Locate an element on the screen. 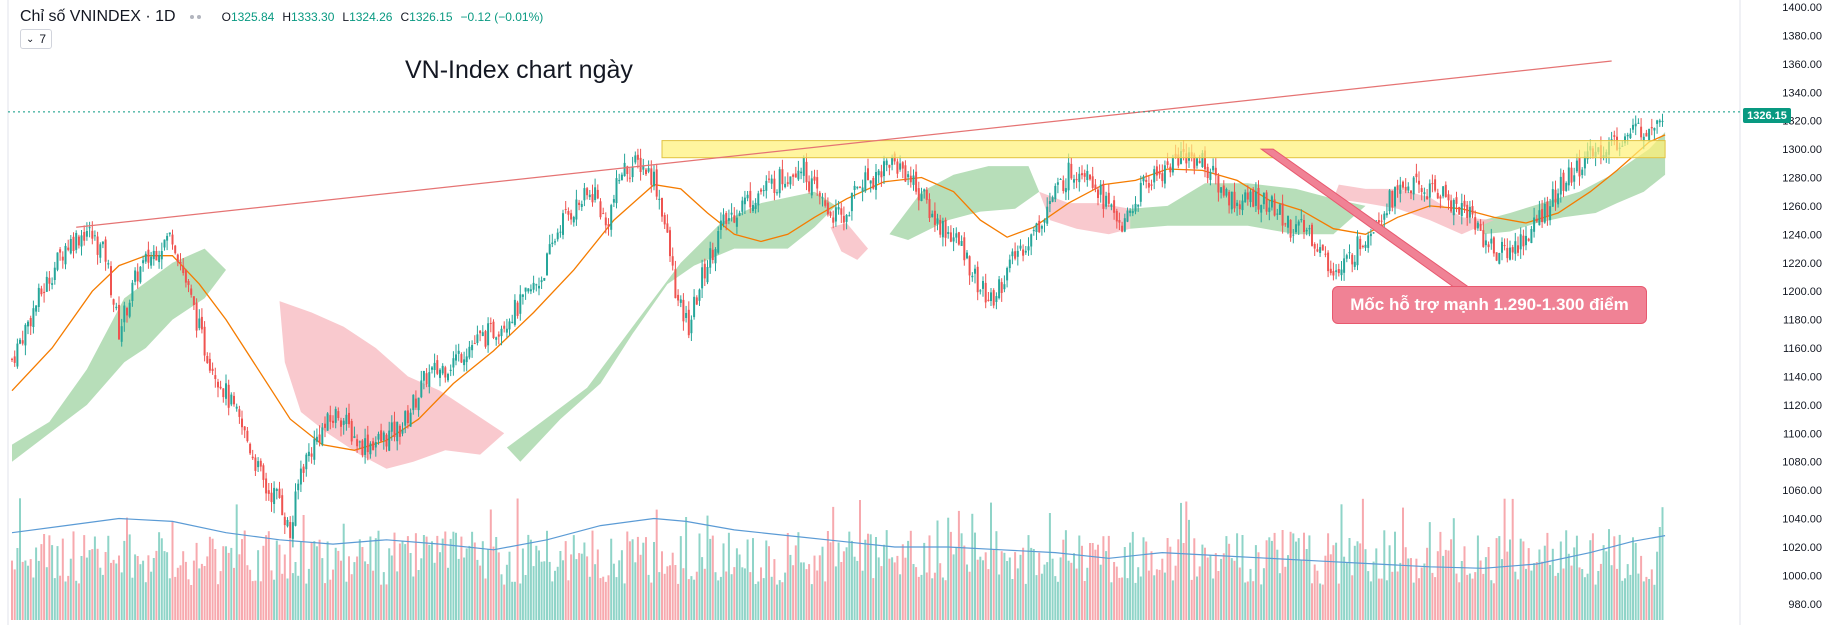 The image size is (1828, 625). y-tick-label: 1280.00 is located at coordinates (1802, 179).